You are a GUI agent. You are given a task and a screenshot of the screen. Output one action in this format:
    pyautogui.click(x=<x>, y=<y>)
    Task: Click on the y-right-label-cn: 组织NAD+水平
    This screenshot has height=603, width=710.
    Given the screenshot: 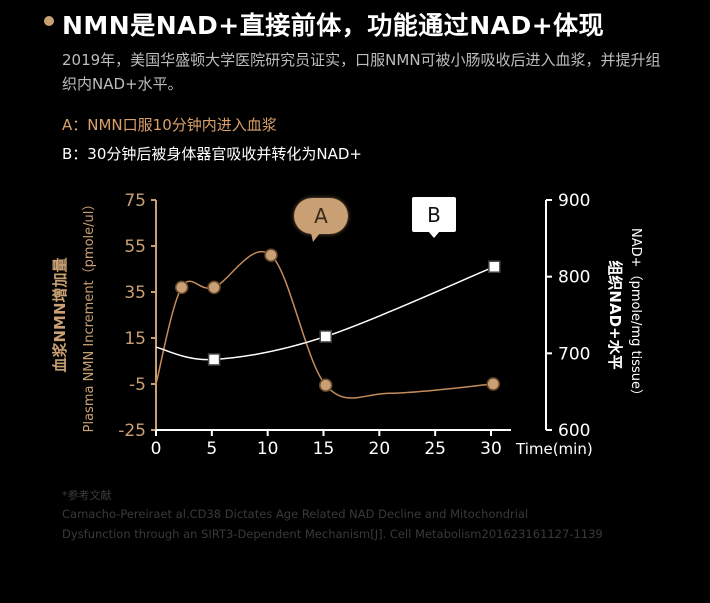 What is the action you would take?
    pyautogui.click(x=615, y=314)
    